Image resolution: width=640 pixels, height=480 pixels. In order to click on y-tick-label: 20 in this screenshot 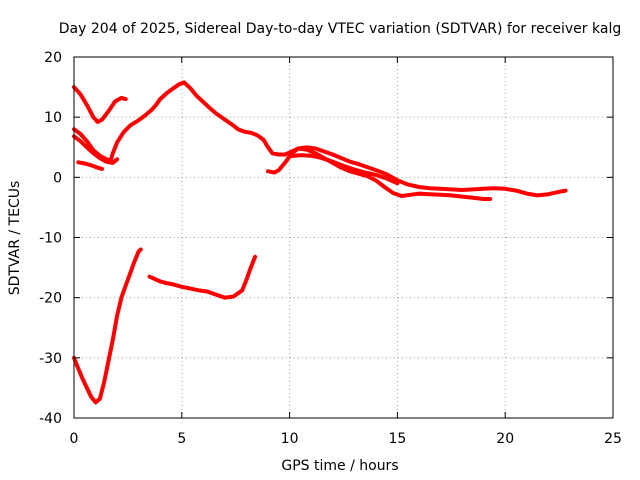, I will do `click(53, 58)`.